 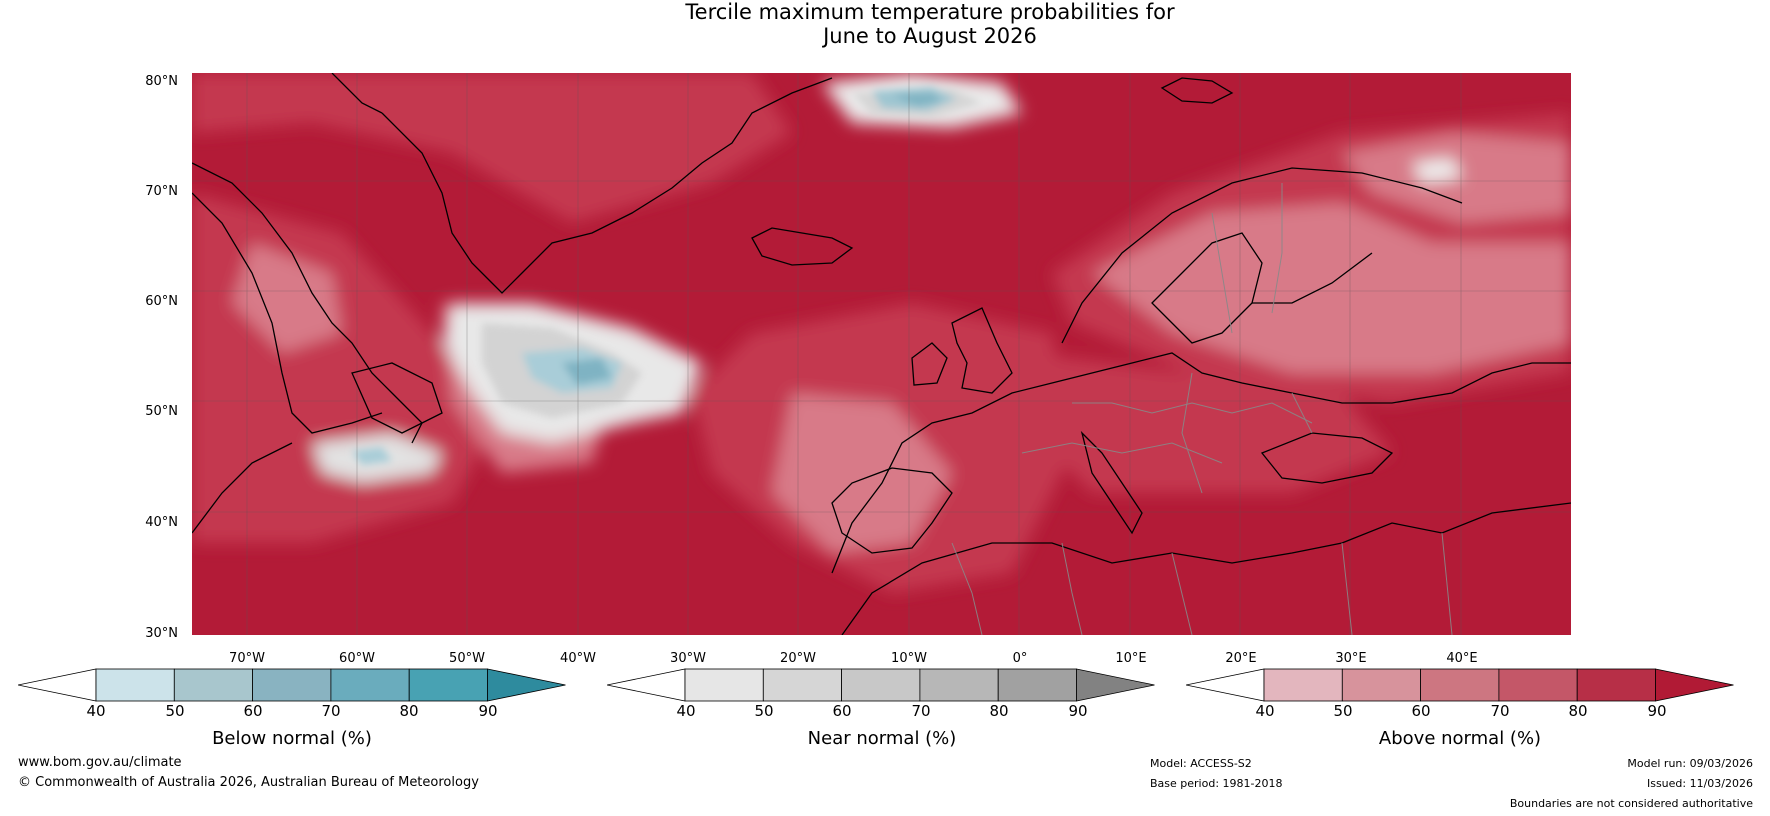 I want to click on footer-issued: Issued: 11/03/2026, so click(x=1699, y=783).